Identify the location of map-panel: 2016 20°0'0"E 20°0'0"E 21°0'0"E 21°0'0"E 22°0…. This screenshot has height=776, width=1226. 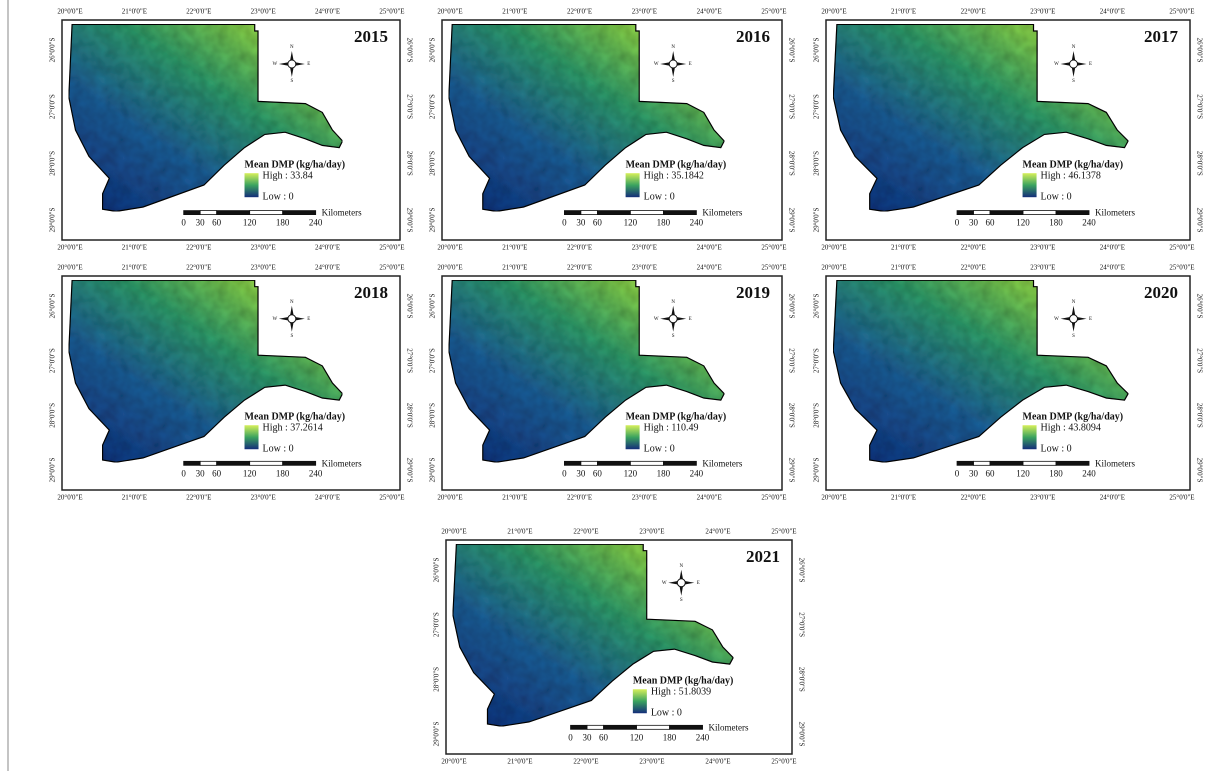
(612, 130).